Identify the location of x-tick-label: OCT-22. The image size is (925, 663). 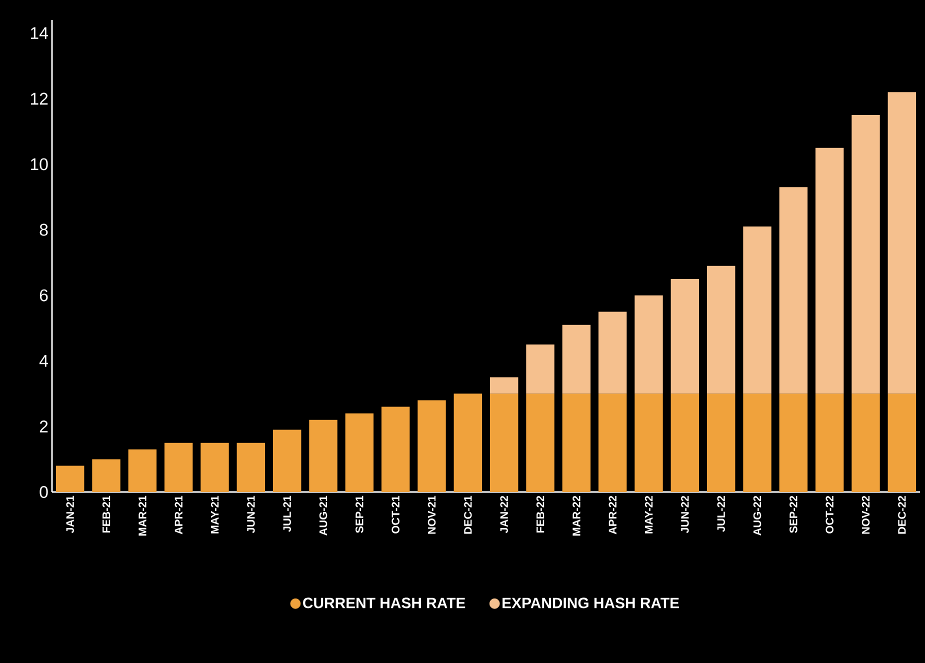
(830, 515).